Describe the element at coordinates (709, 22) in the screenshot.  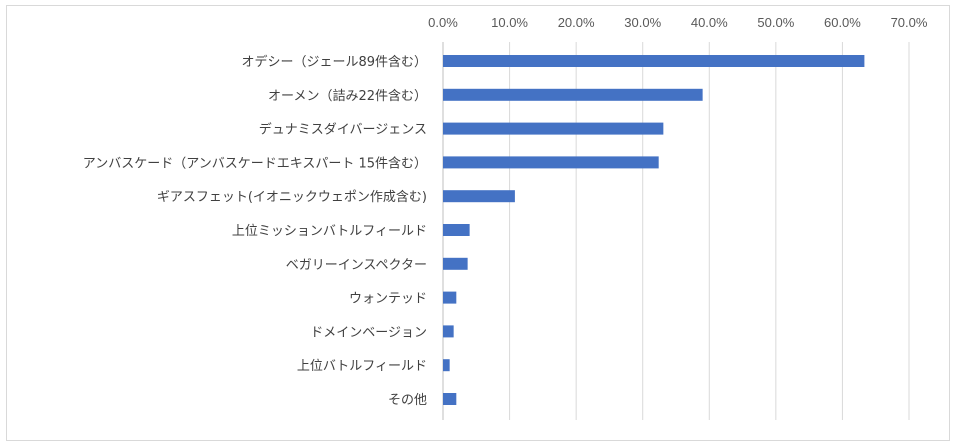
I see `x-tick-label: 40.0%` at that location.